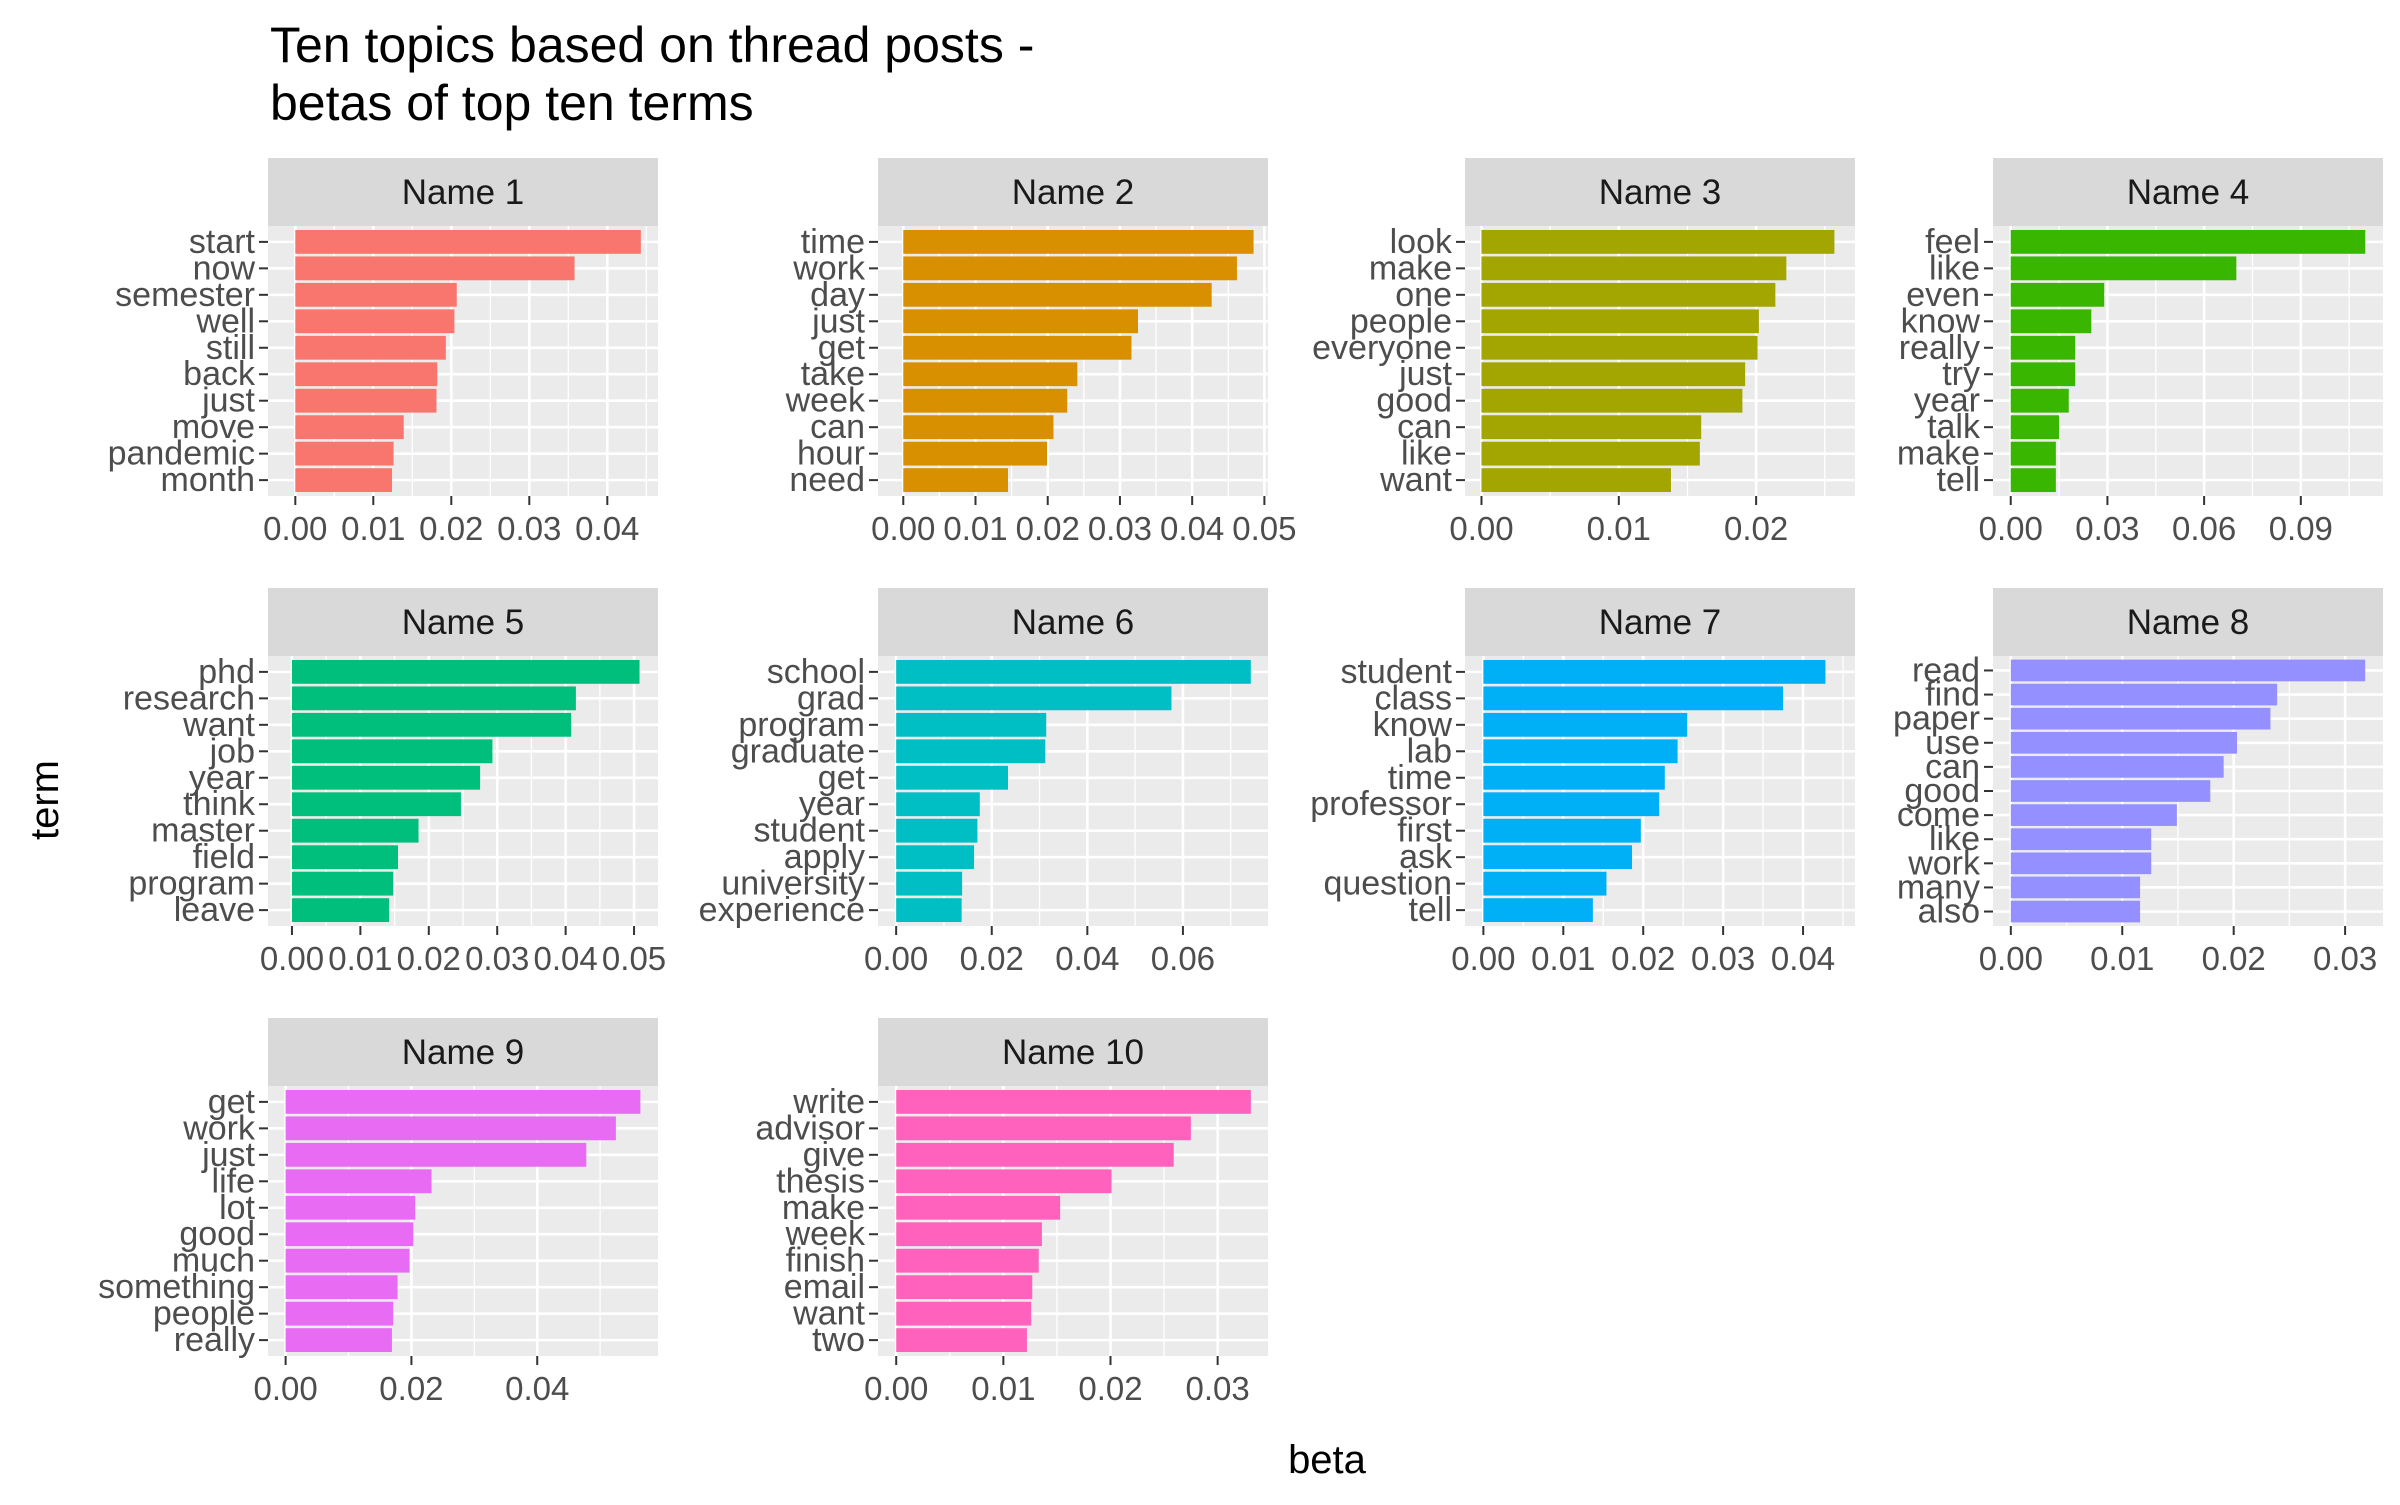 Image resolution: width=2400 pixels, height=1505 pixels. Describe the element at coordinates (652, 45) in the screenshot. I see `chart-title-line-1: Ten topics based on thread posts -` at that location.